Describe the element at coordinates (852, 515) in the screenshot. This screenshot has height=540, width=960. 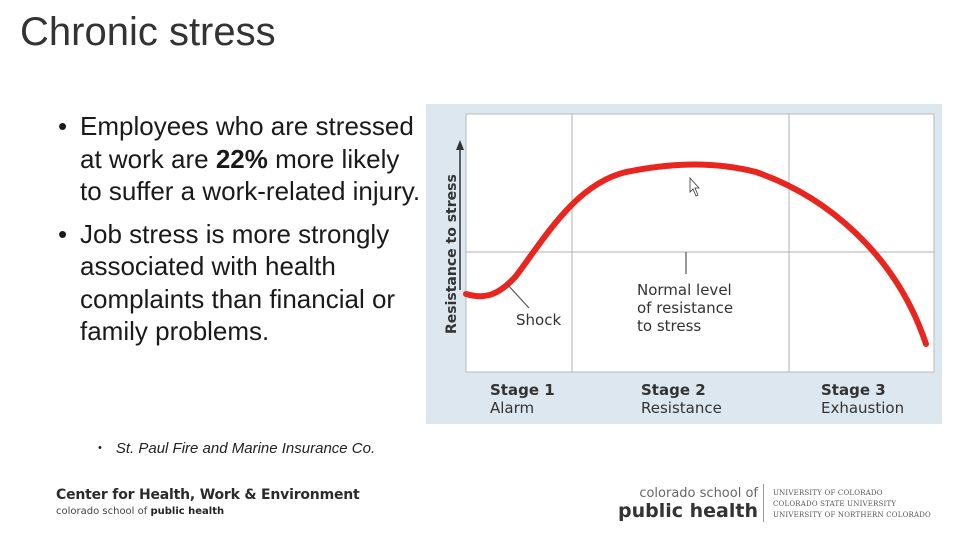
I see `university-3: UNIVERSITY OF NORTHERN COLORADO` at that location.